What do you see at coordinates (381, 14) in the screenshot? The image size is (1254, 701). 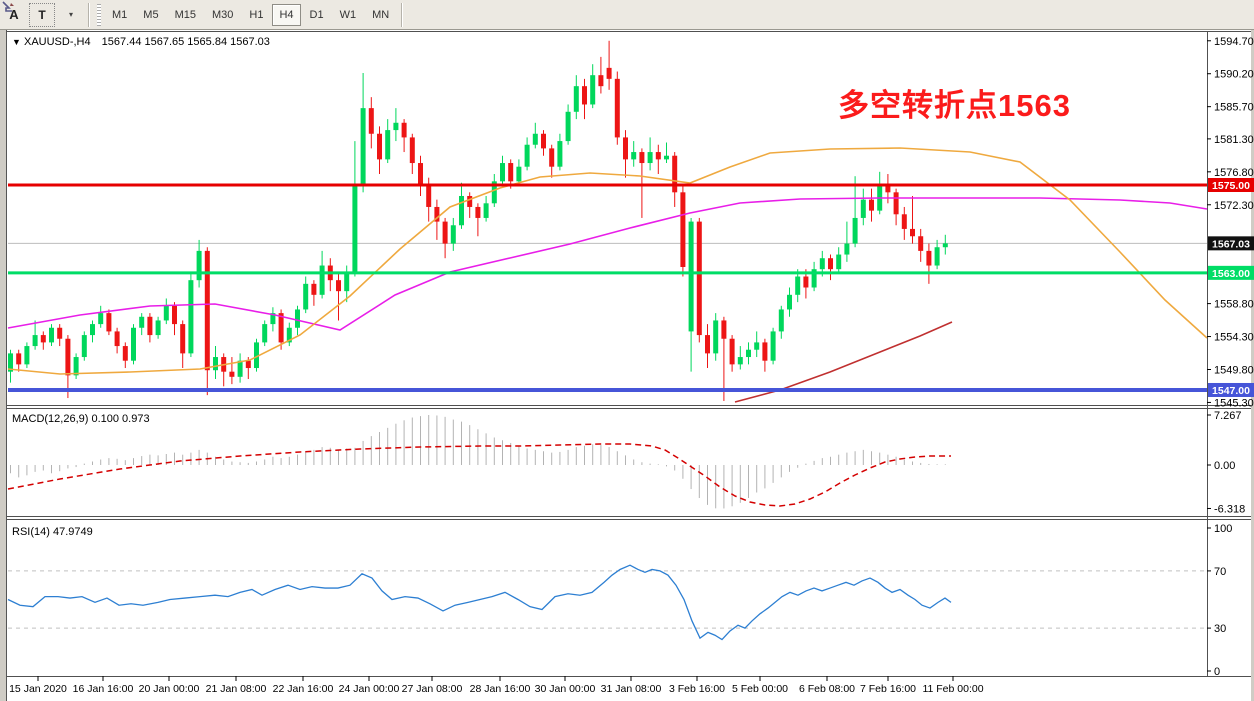 I see `timeframe-button-mn: MN` at bounding box center [381, 14].